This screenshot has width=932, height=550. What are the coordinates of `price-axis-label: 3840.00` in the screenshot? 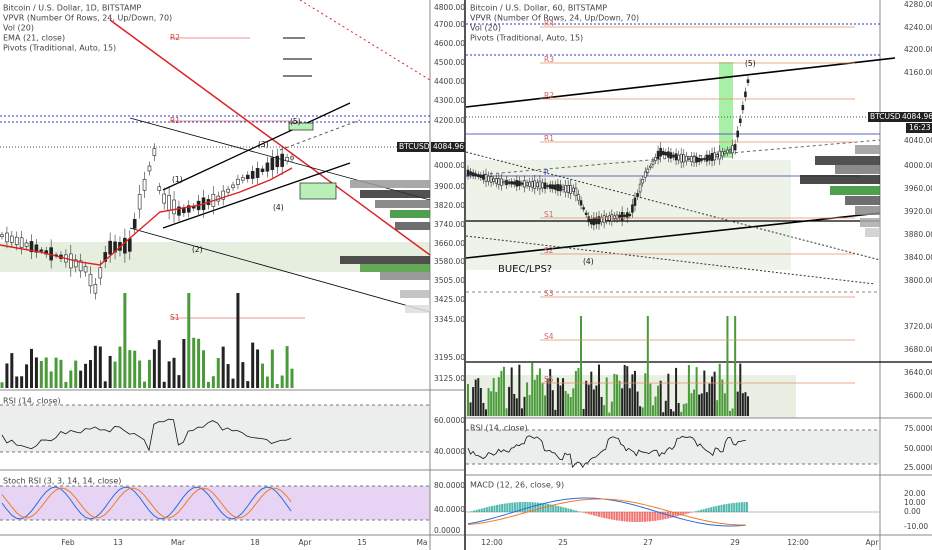 It's located at (918, 257).